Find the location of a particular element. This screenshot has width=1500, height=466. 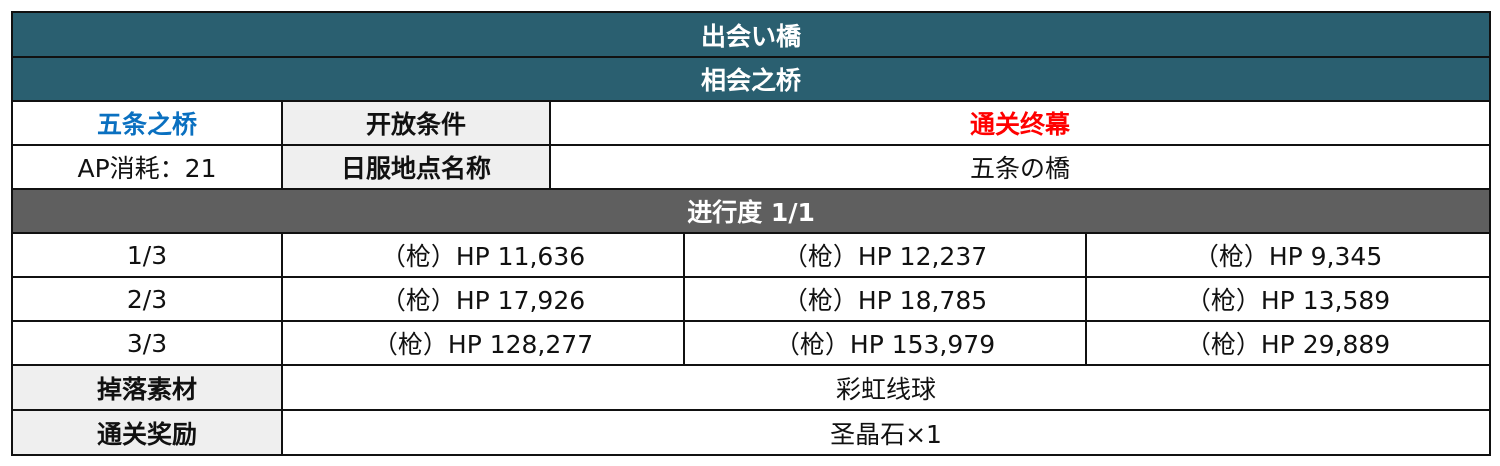

enemy: （枪）HP 13,589 is located at coordinates (1288, 299).